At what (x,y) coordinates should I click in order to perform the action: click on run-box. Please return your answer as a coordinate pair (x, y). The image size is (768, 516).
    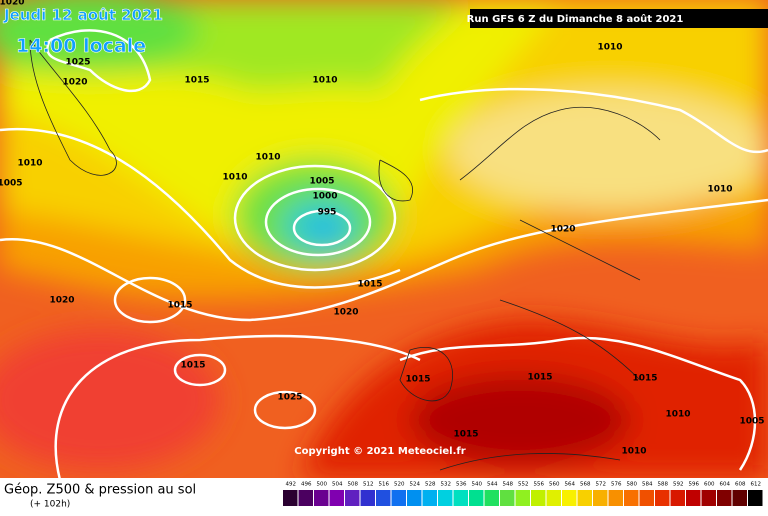
    Looking at the image, I should click on (619, 18).